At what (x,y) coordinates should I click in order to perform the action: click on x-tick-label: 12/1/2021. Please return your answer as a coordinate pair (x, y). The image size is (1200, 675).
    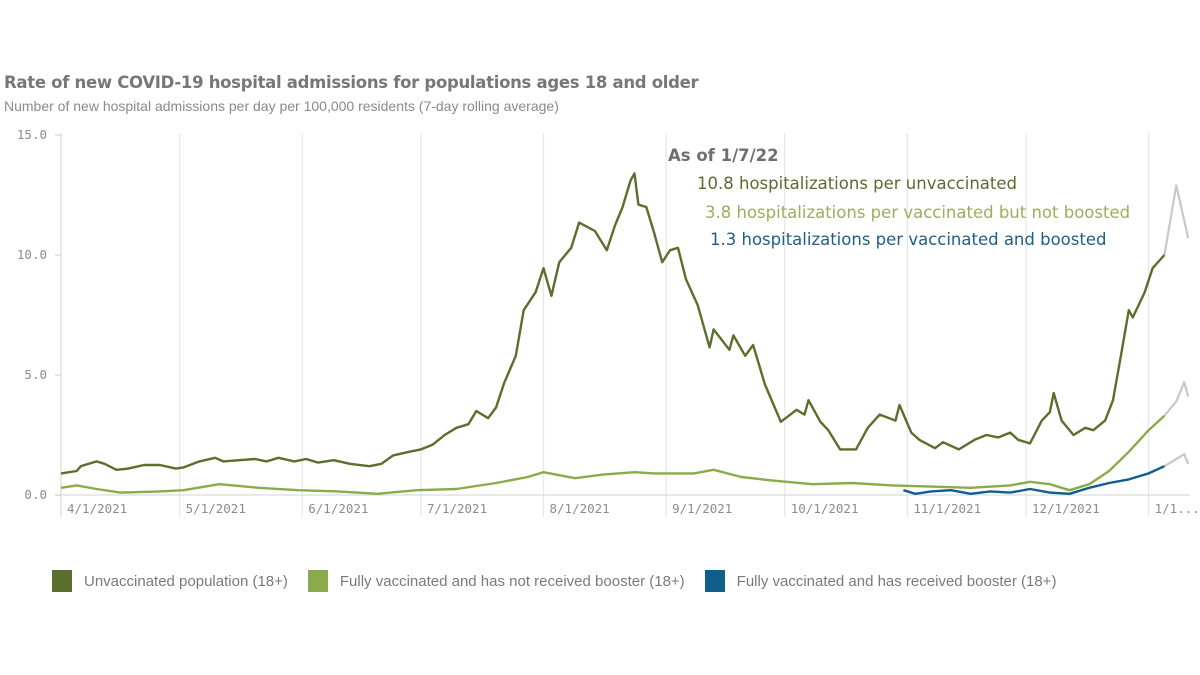
    Looking at the image, I should click on (1066, 508).